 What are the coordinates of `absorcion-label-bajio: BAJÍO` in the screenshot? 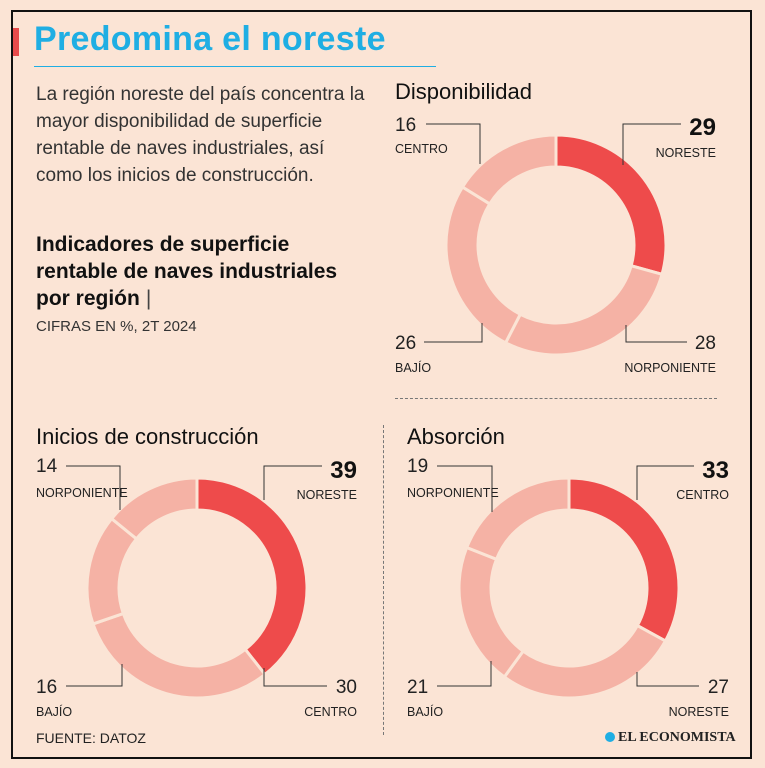 It's located at (425, 711).